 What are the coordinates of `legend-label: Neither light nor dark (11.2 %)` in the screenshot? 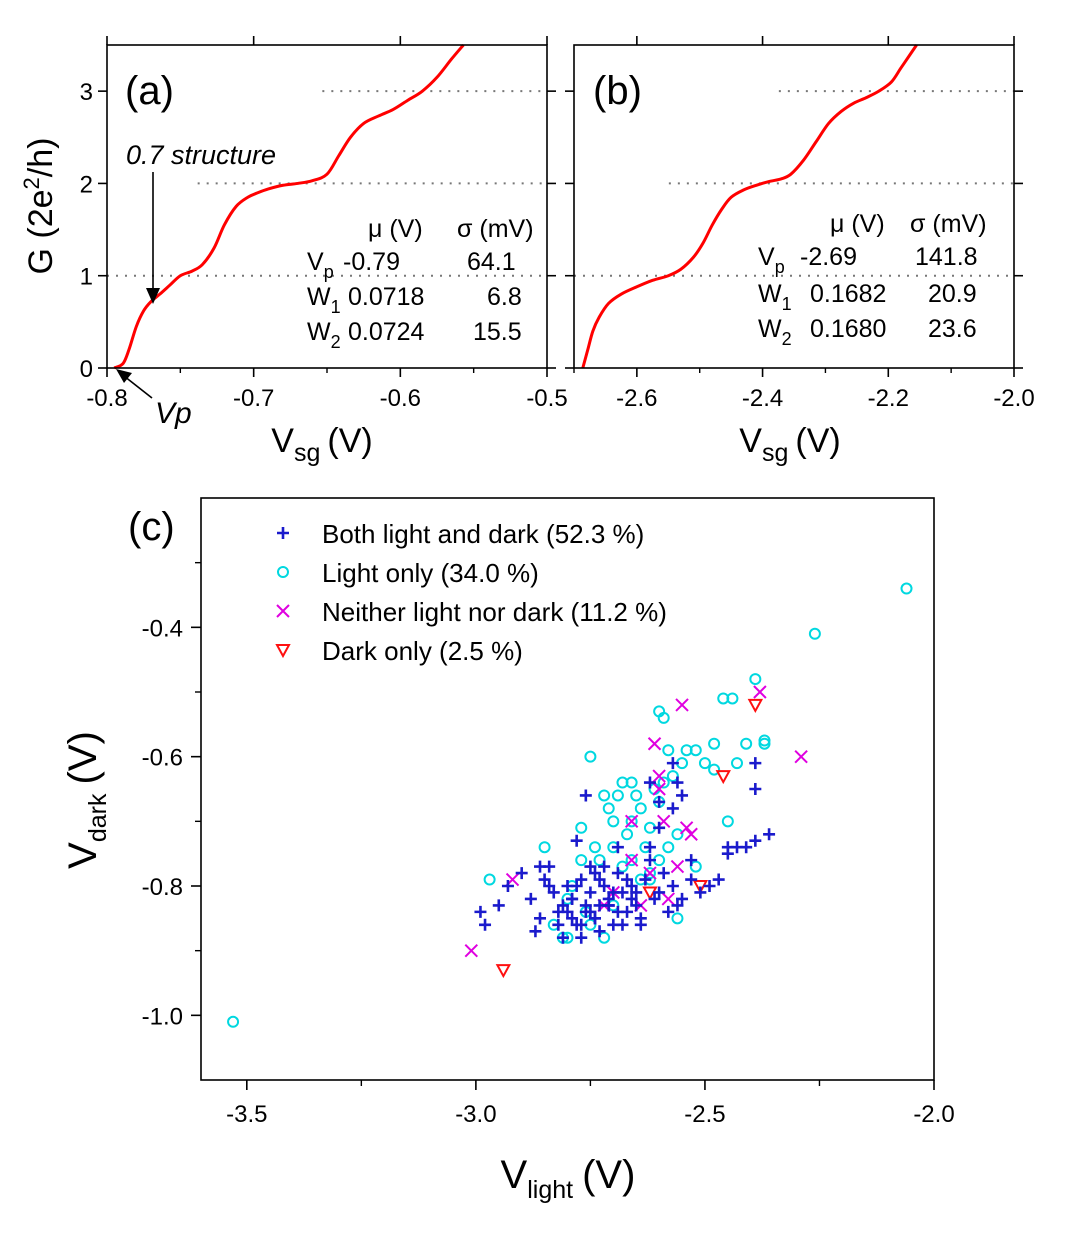 It's located at (494, 612).